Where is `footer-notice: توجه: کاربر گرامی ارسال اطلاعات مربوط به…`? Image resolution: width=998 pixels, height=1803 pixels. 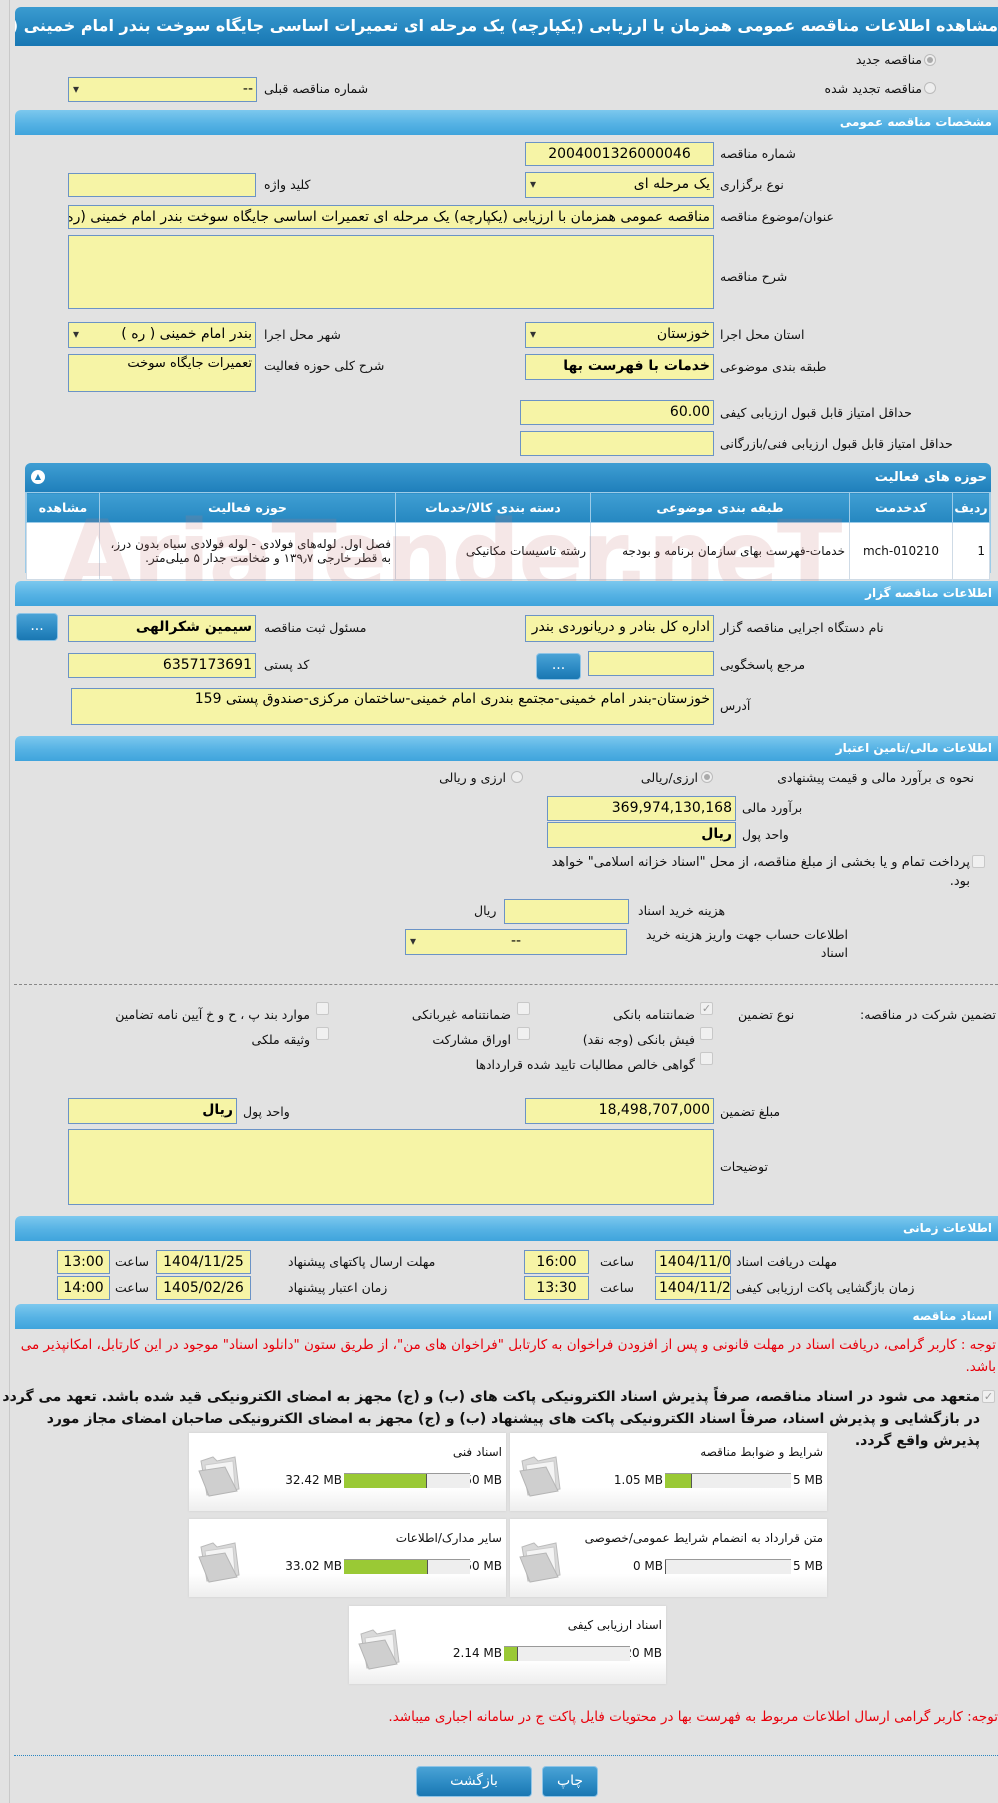 footer-notice: توجه: کاربر گرامی ارسال اطلاعات مربوط به… is located at coordinates (693, 1717).